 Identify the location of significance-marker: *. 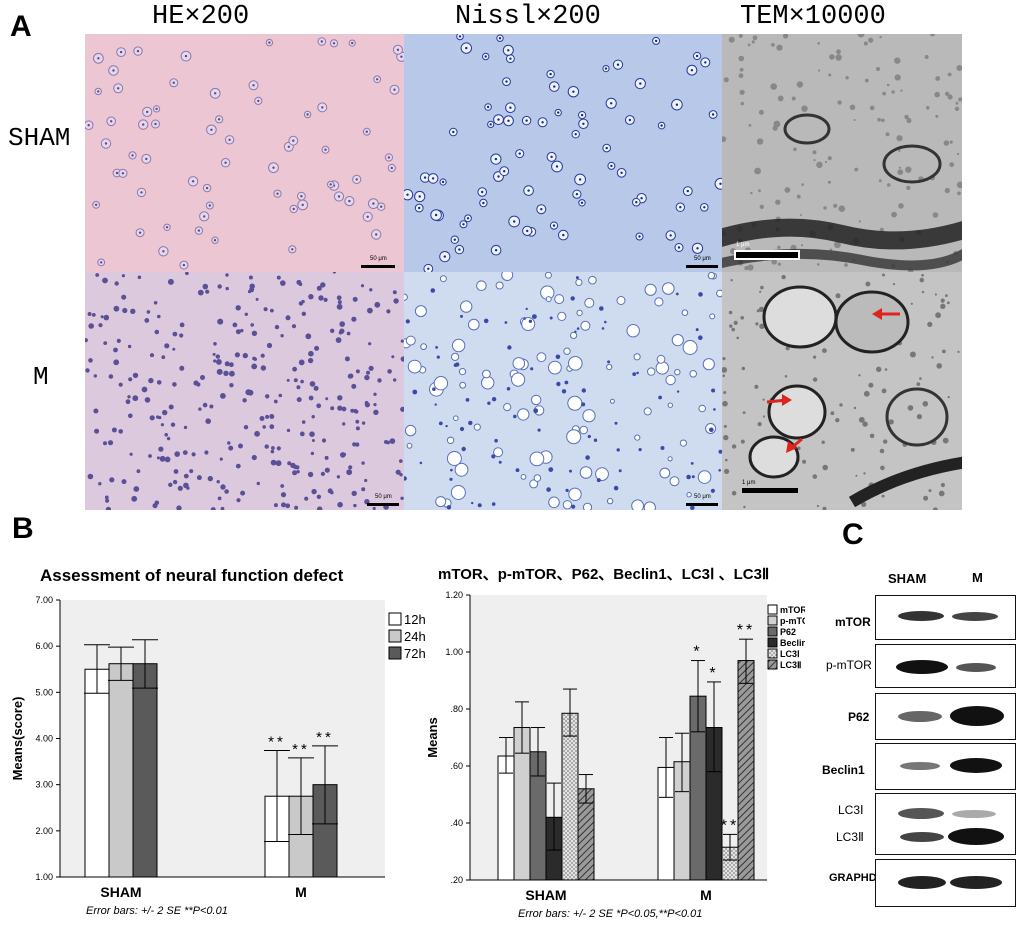
(697, 652).